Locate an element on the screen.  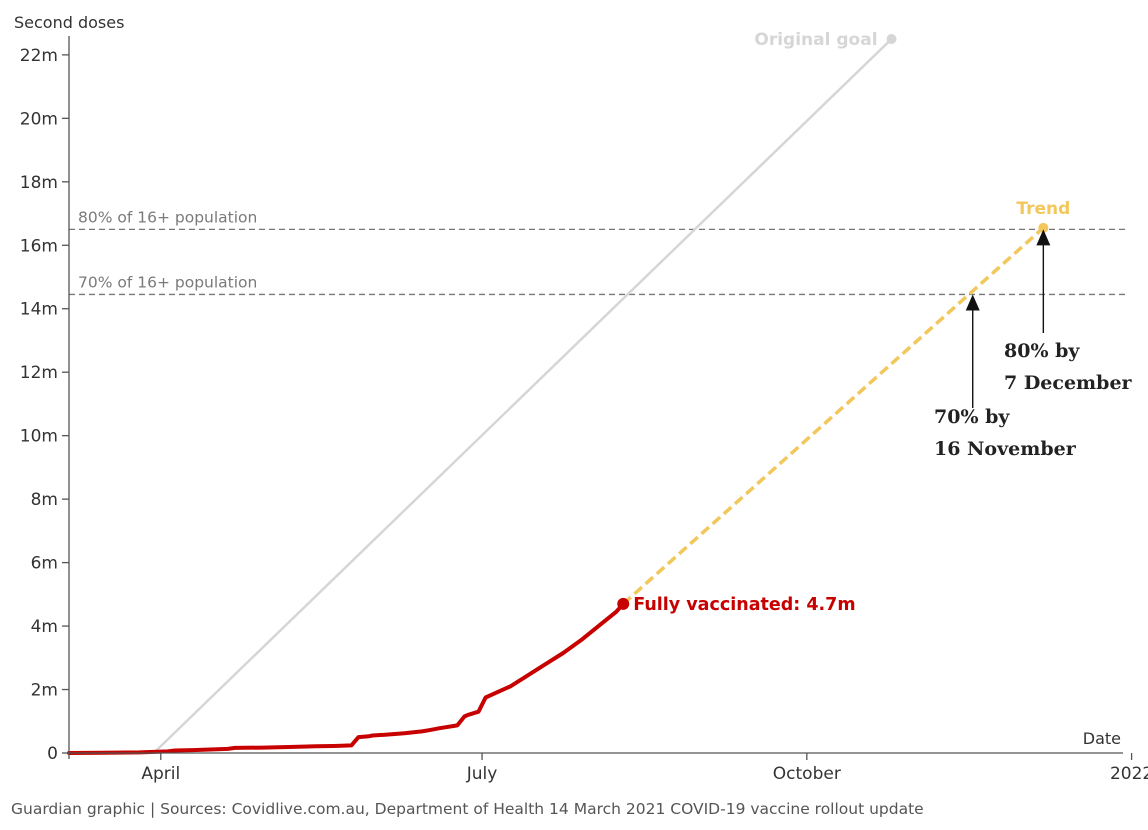
annotations-layer: 70% by 16 November 80% by 7 December is located at coordinates (1033, 344).